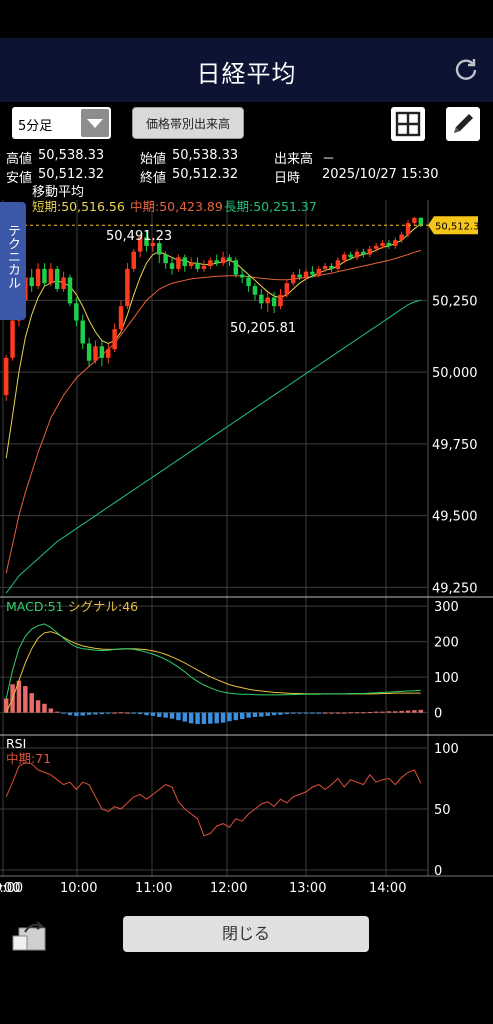 This screenshot has height=1024, width=493. I want to click on rsi-legend: 中期:71, so click(28, 758).